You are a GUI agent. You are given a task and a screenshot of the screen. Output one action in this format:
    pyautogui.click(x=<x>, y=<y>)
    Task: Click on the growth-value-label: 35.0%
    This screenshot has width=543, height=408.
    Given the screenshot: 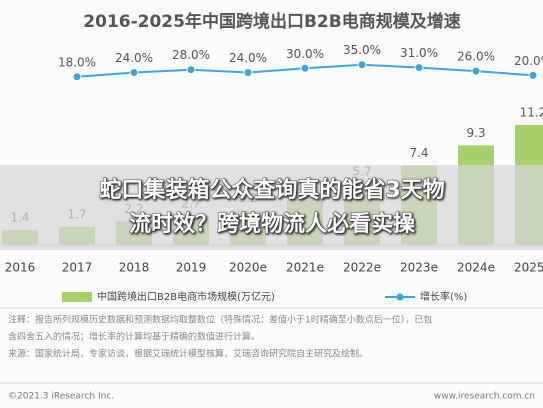 What is the action you would take?
    pyautogui.click(x=362, y=50)
    